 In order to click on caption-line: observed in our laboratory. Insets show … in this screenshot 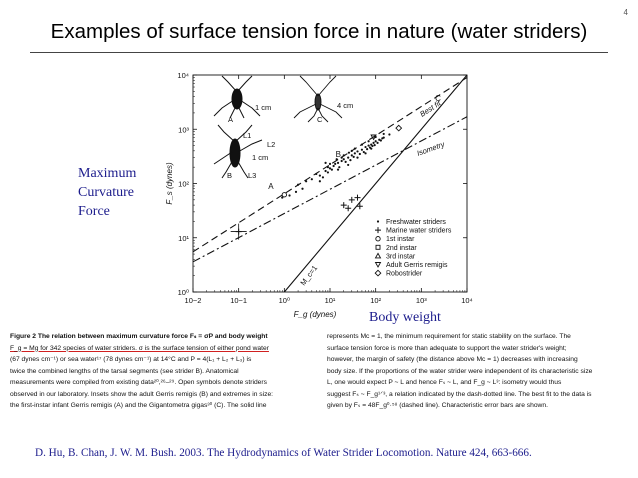, I will do `click(142, 394)`.